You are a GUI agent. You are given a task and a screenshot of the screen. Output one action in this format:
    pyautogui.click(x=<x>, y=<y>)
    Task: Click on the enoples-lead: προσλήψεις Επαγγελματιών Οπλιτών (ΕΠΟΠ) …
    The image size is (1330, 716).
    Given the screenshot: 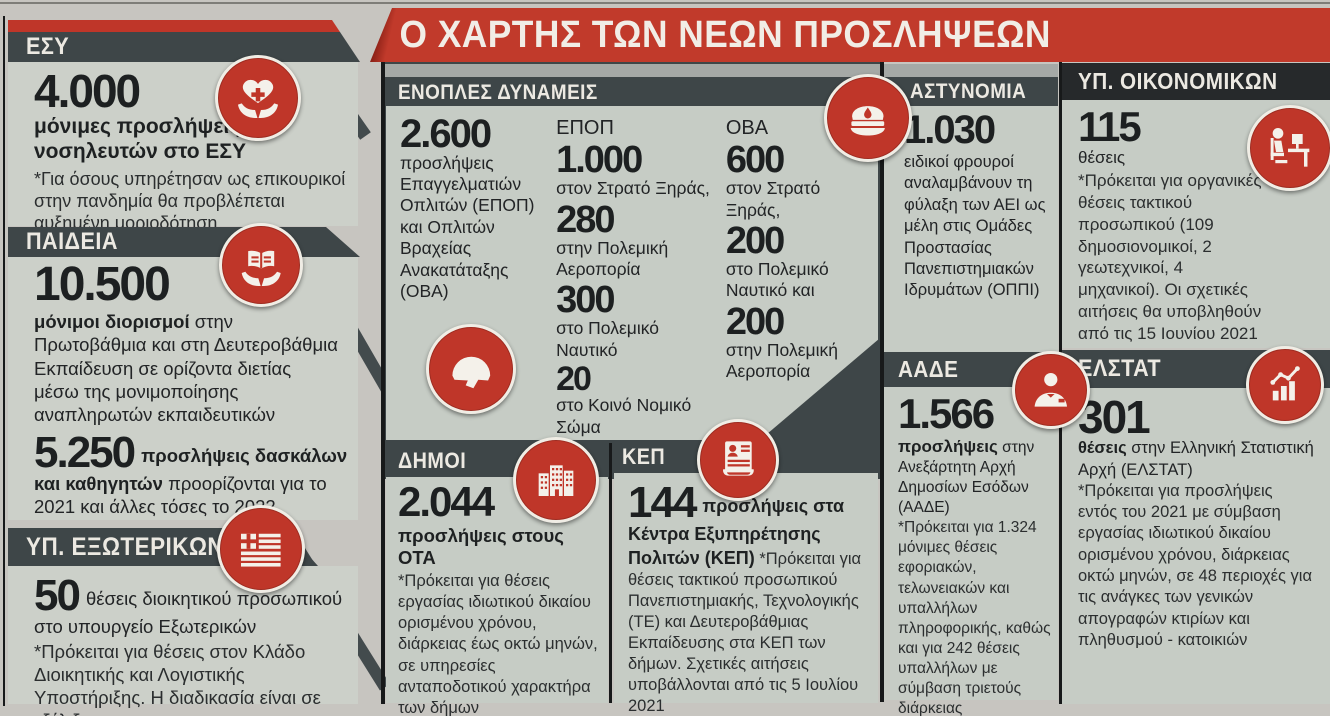 What is the action you would take?
    pyautogui.click(x=467, y=226)
    